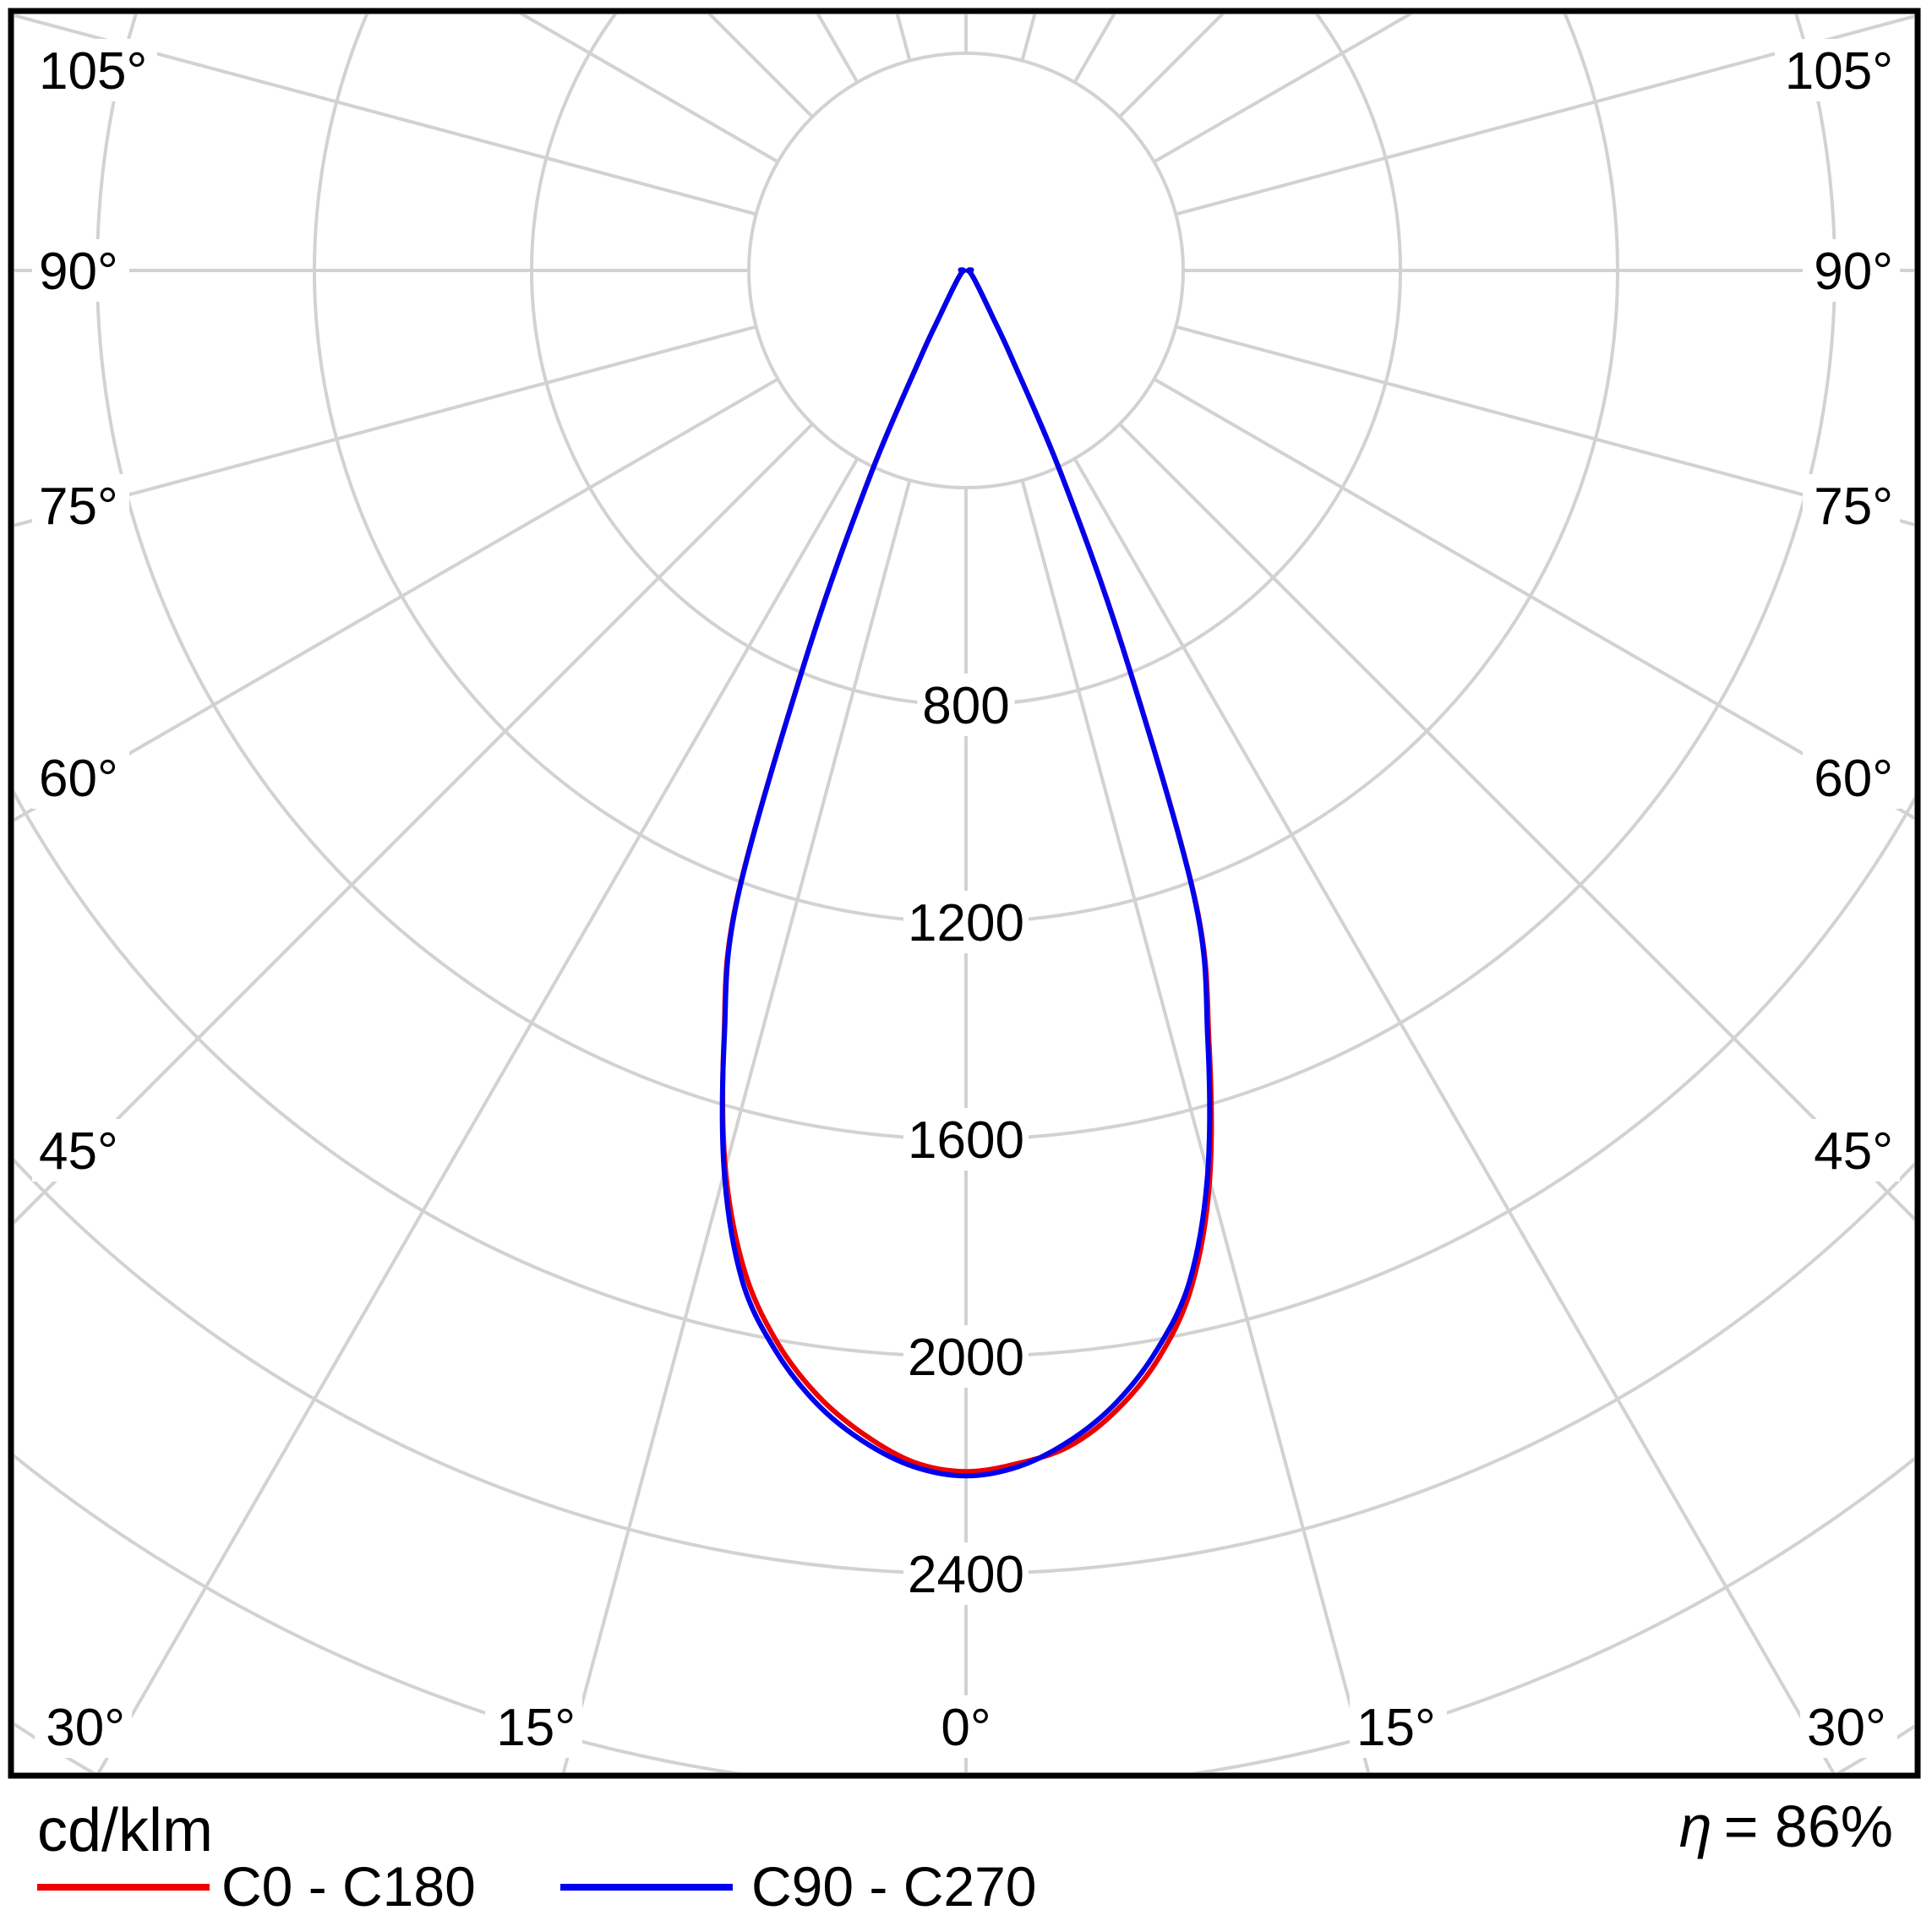  Describe the element at coordinates (125, 1830) in the screenshot. I see `units-label: cd/klm` at that location.